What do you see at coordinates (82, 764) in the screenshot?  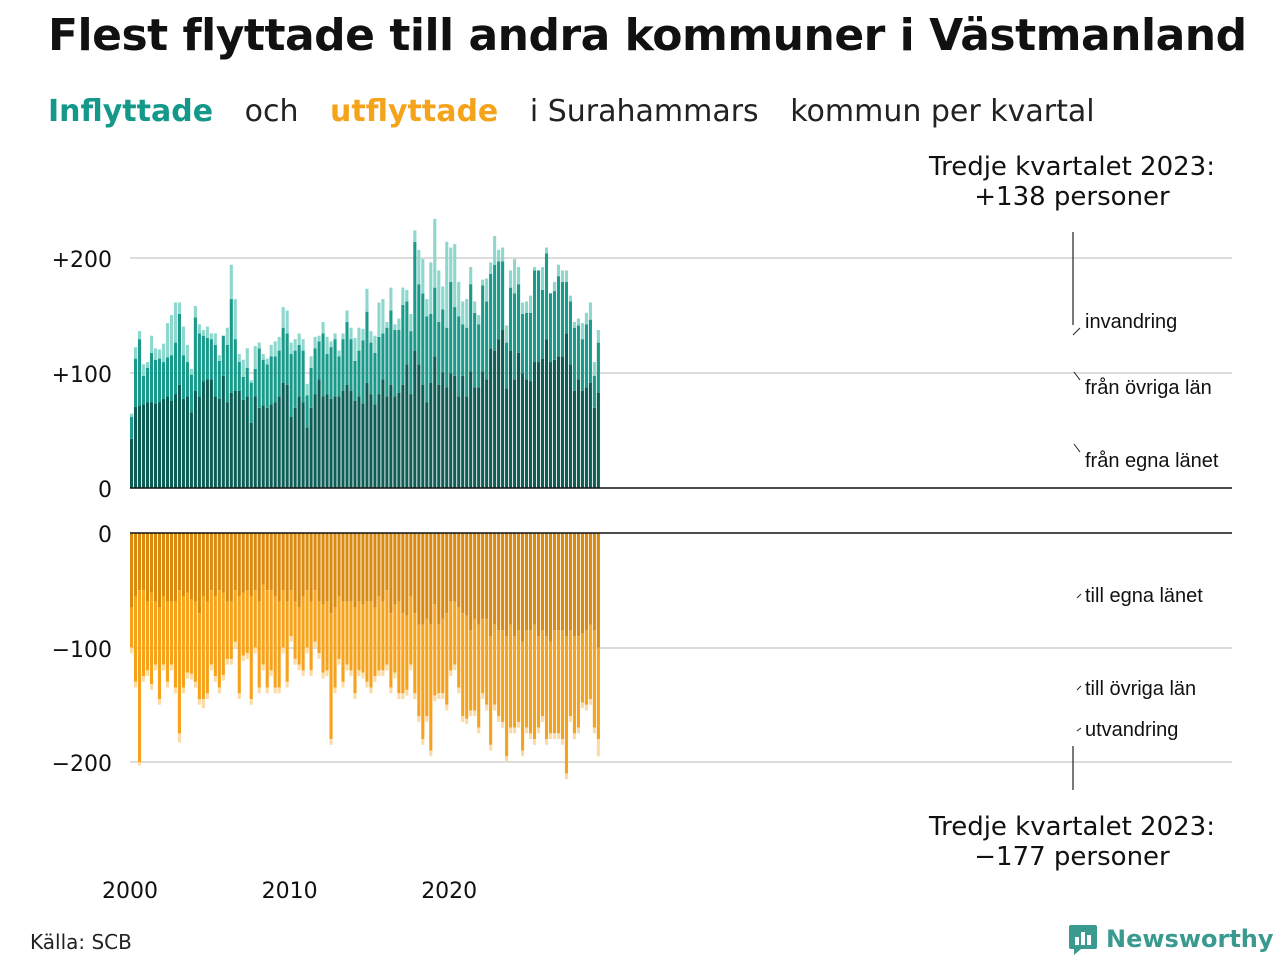 I see `y-tick-label: −200` at bounding box center [82, 764].